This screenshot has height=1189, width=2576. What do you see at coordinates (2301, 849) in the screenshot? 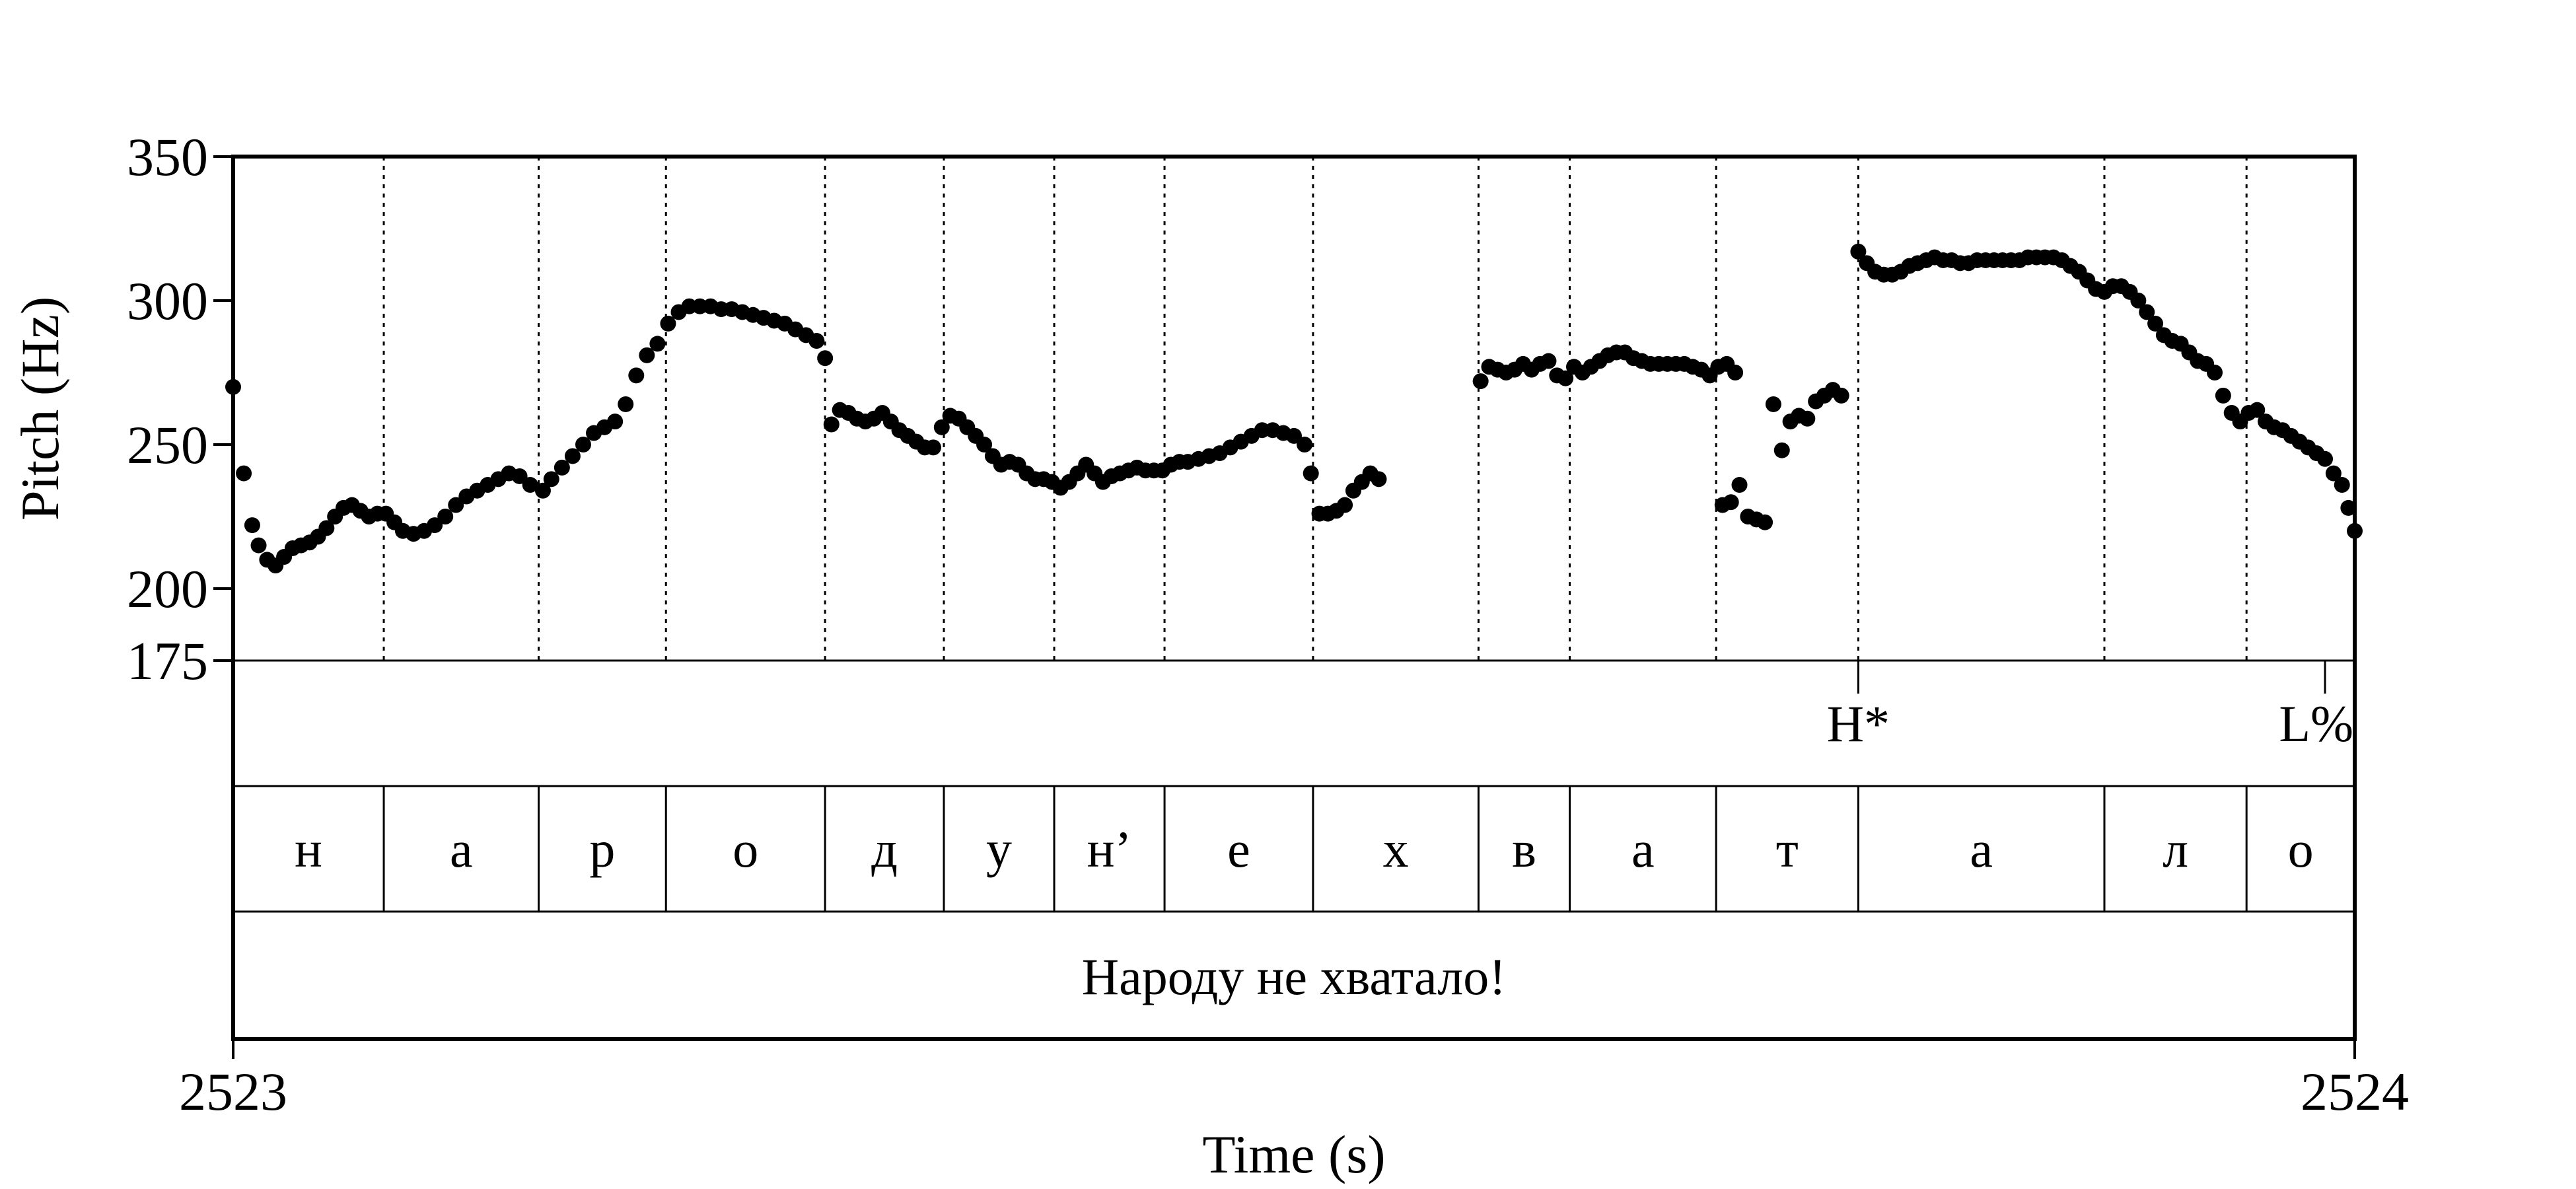
I see `segment-label-14: о` at bounding box center [2301, 849].